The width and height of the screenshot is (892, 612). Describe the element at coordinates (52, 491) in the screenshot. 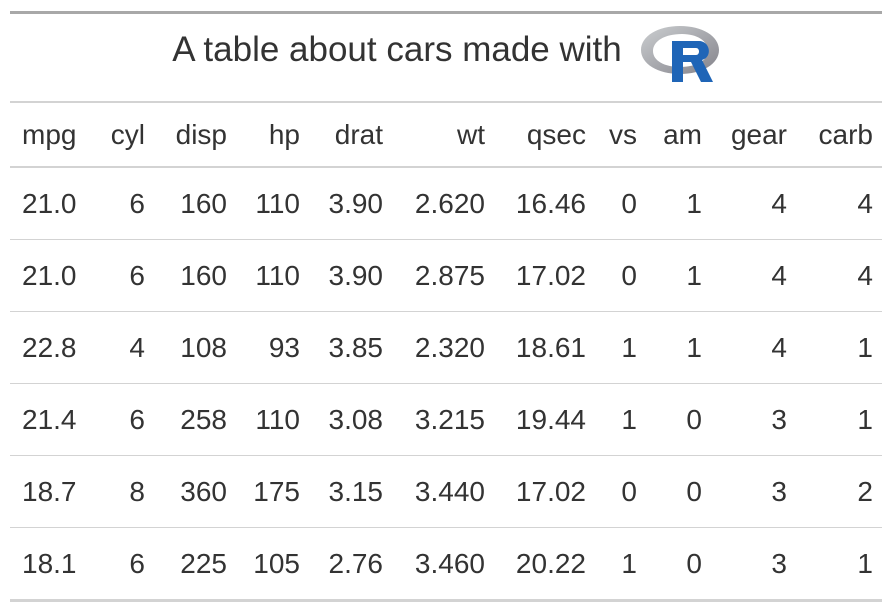

I see `cell-mpg: 18.7` at that location.